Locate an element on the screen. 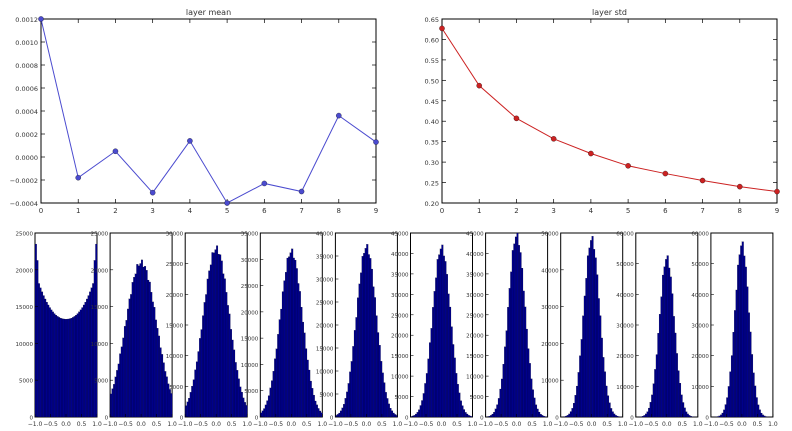  y-tick-label: −0.0002 is located at coordinates (24, 181).